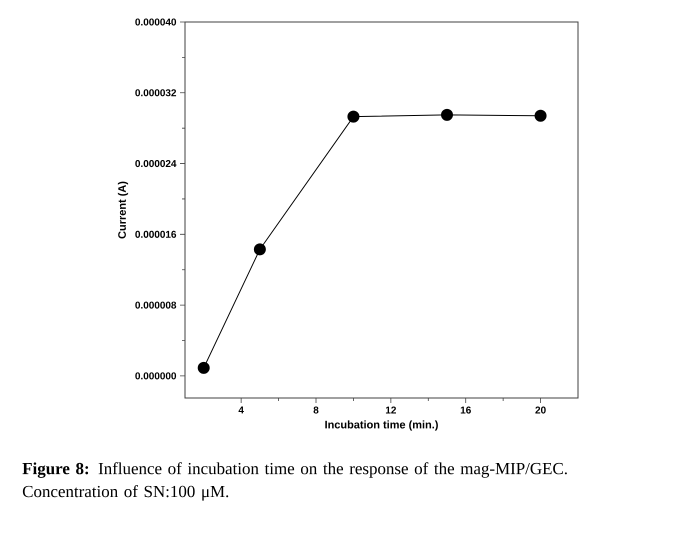 Image resolution: width=683 pixels, height=559 pixels. Describe the element at coordinates (155, 92) in the screenshot. I see `y-tick-label: 0.000032` at that location.